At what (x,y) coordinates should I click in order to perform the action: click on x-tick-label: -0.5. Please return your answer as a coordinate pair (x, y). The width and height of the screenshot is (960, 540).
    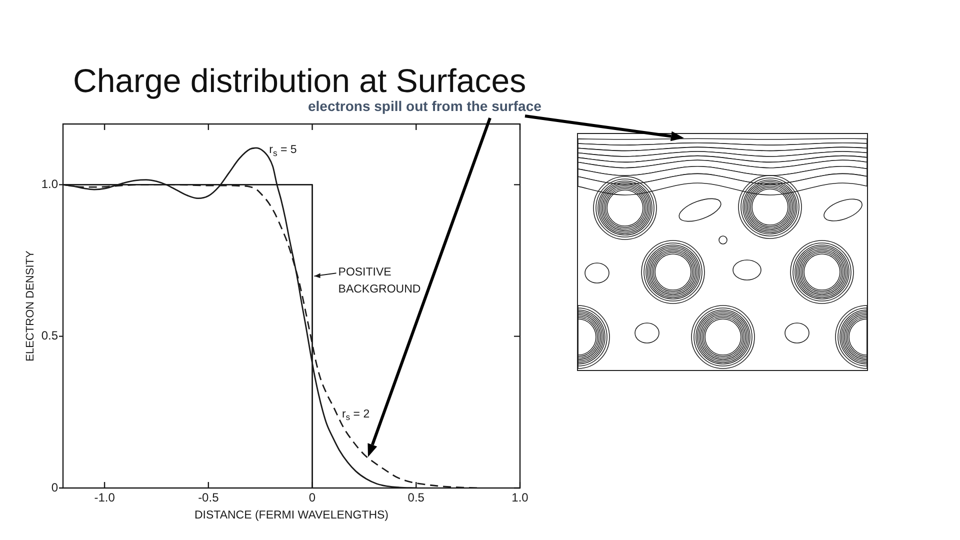
    Looking at the image, I should click on (209, 497).